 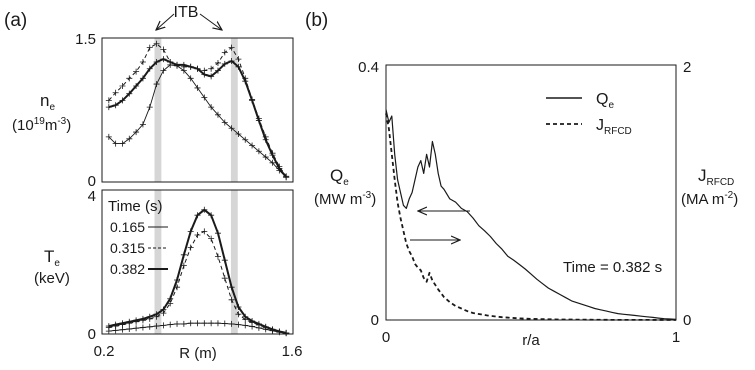 I want to click on legend-a-entry-0.382: 0.382, so click(x=127, y=269).